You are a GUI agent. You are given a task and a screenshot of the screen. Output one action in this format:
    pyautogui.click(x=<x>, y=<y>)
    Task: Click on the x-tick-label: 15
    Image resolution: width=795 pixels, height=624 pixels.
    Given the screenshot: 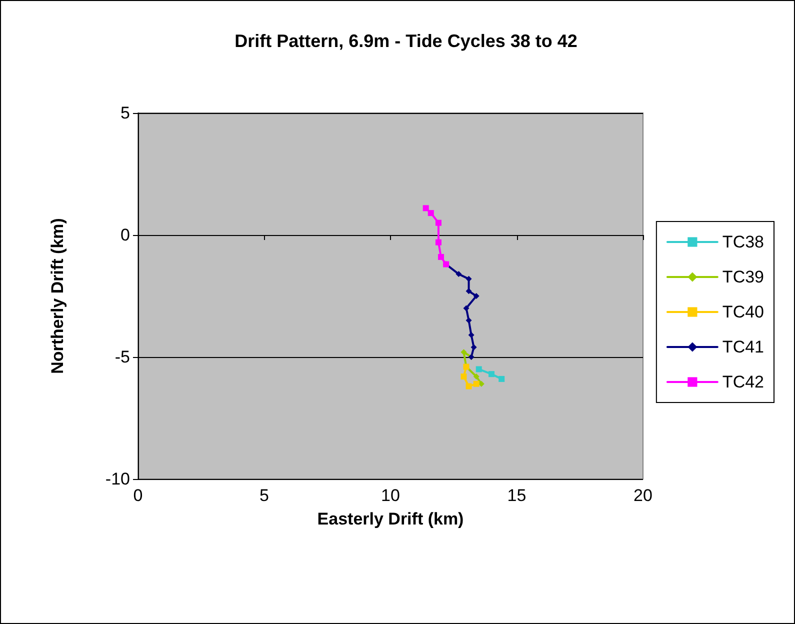 What is the action you would take?
    pyautogui.click(x=516, y=495)
    